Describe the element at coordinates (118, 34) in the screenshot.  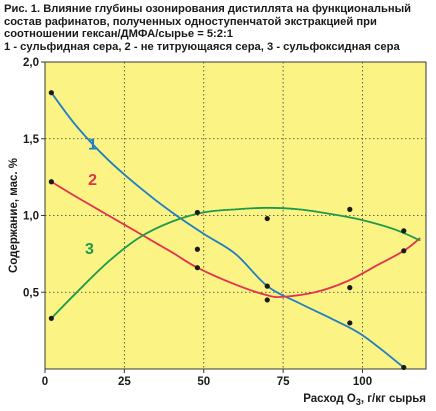
I see `caption-line-3: соотношении гексан/ДМФА/сырье = 5:2:1` at that location.